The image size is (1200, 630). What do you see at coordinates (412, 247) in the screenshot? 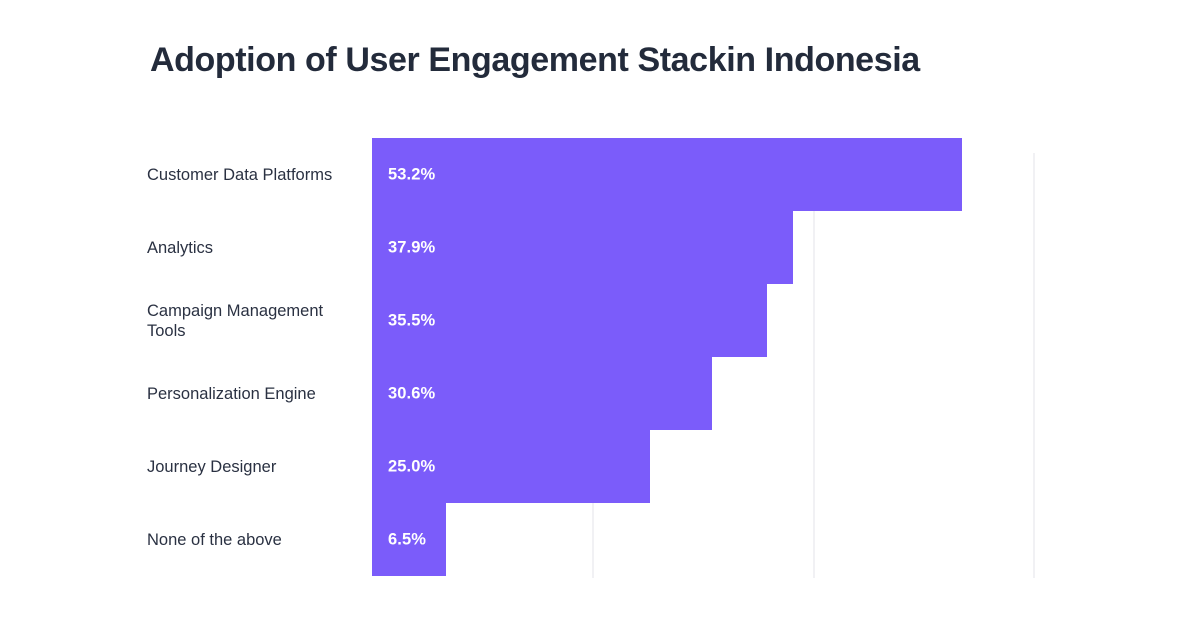
I see `bar-value-label: 37.9%` at bounding box center [412, 247].